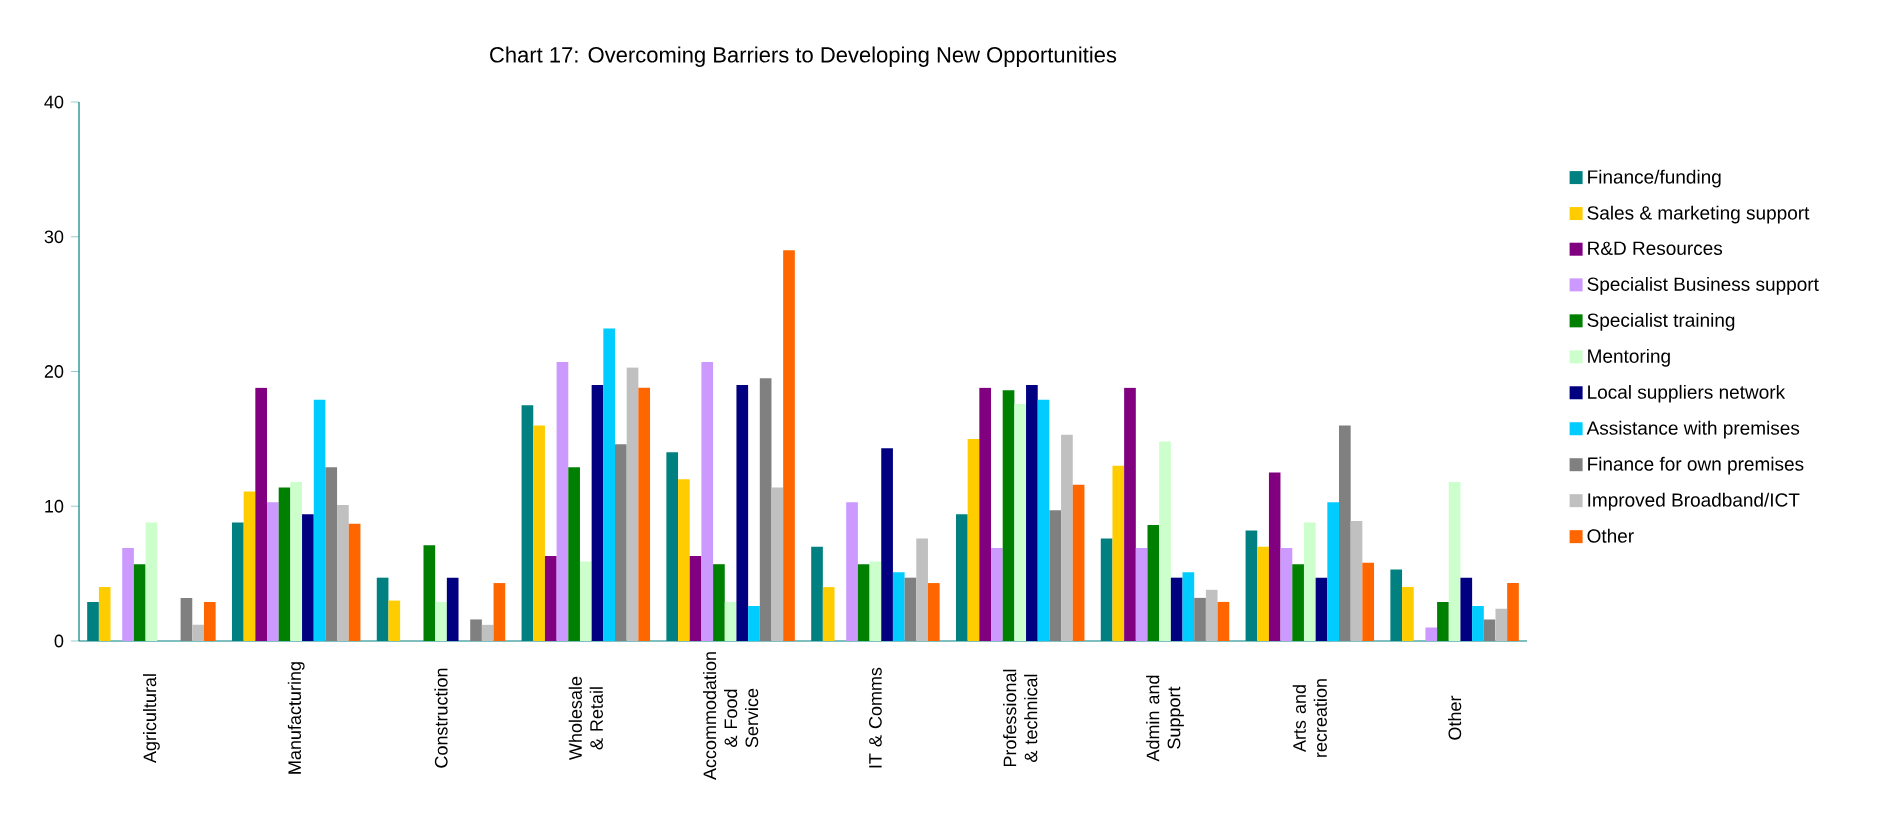  I want to click on legend-label: Sales & marketing support, so click(1698, 214).